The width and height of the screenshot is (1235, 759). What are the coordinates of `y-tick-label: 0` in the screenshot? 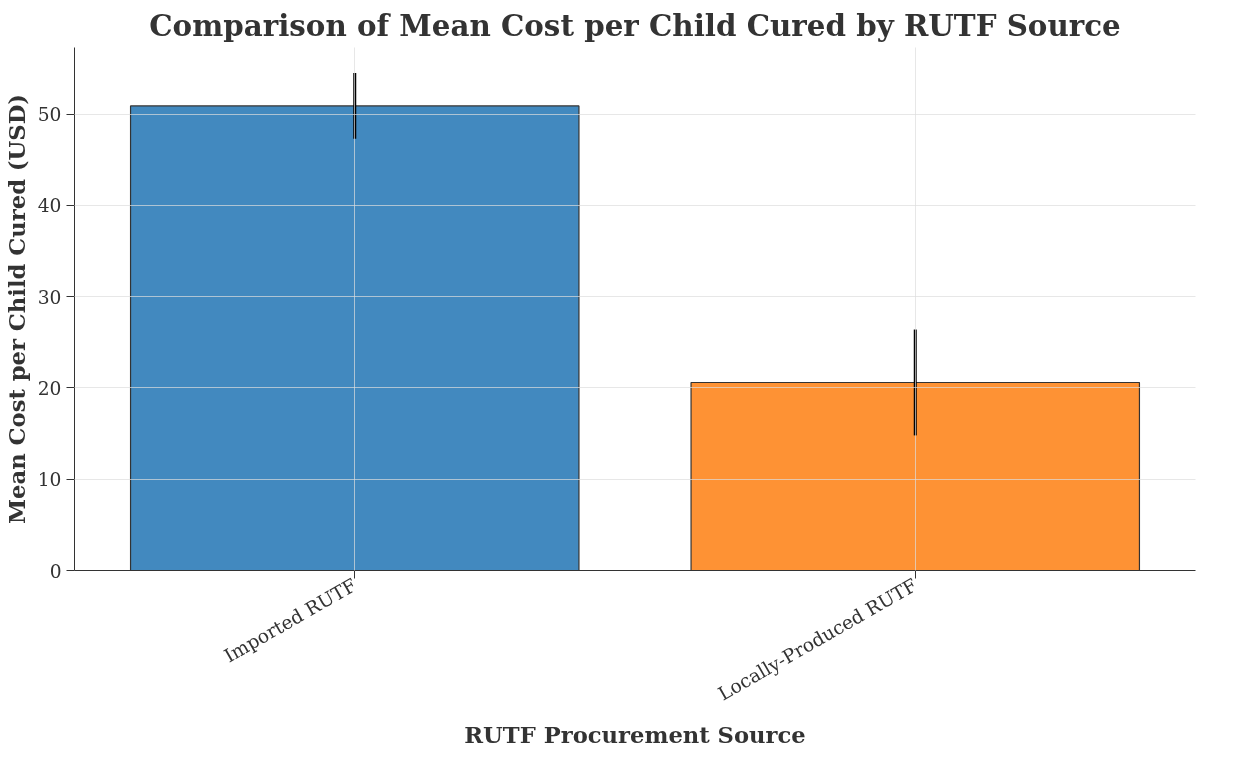 It's located at (55, 571).